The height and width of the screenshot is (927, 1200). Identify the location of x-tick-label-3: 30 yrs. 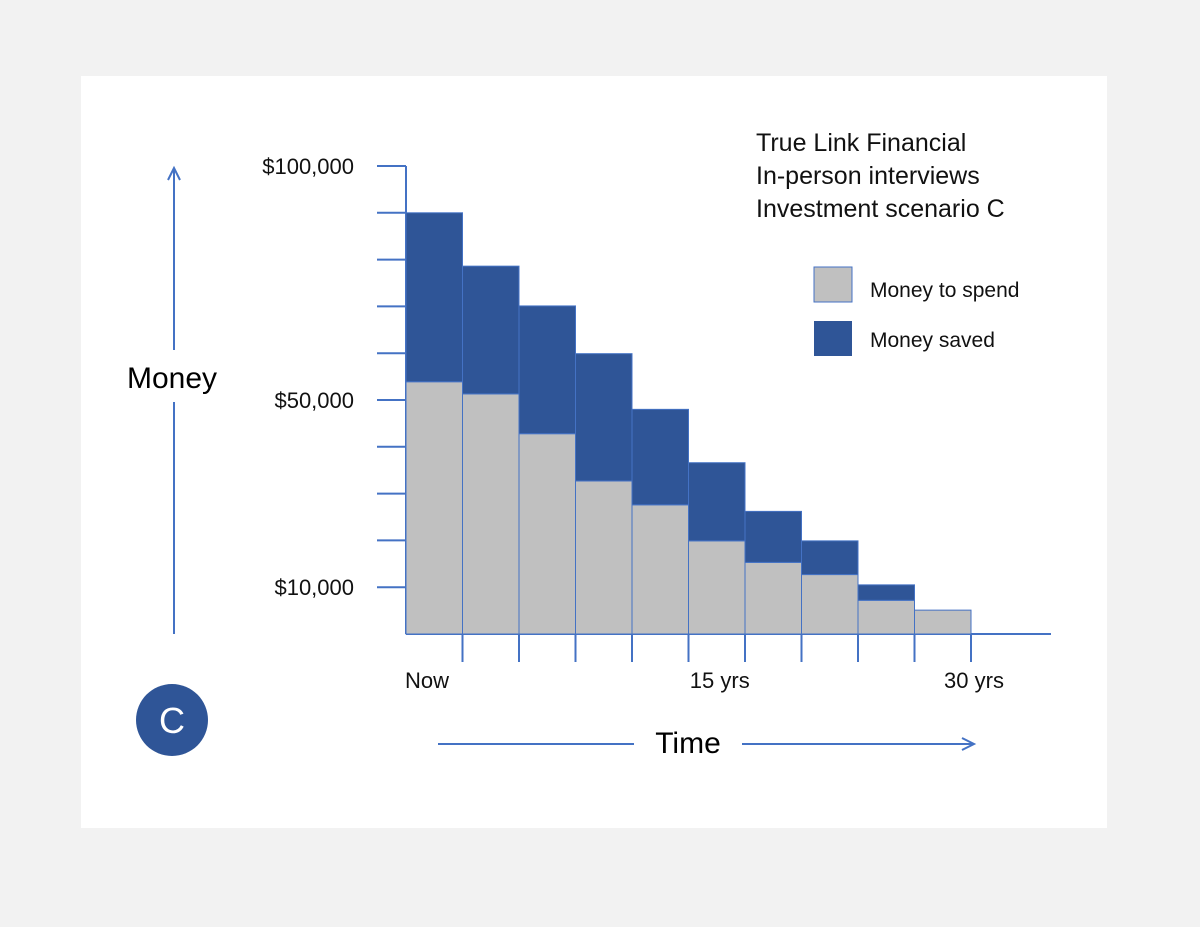
(974, 680).